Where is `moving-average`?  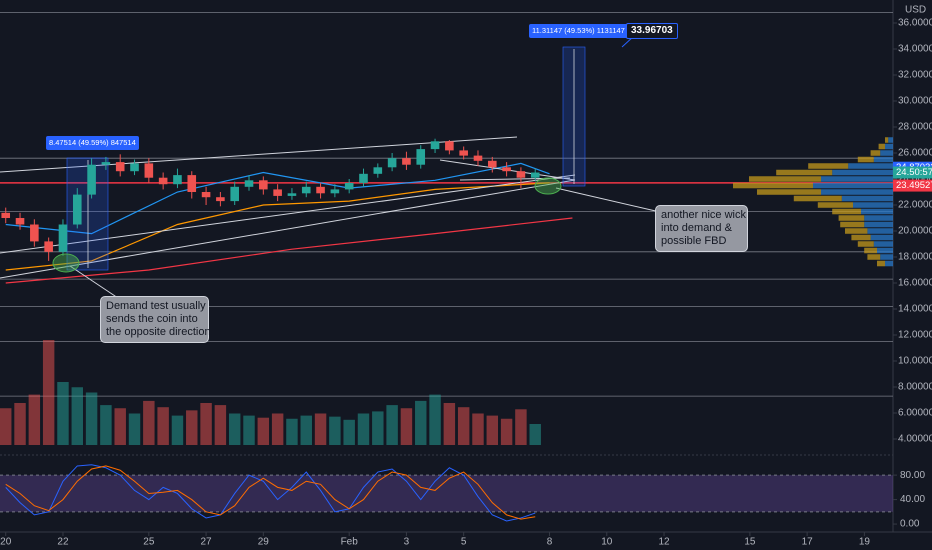
moving-average is located at coordinates (277, 226).